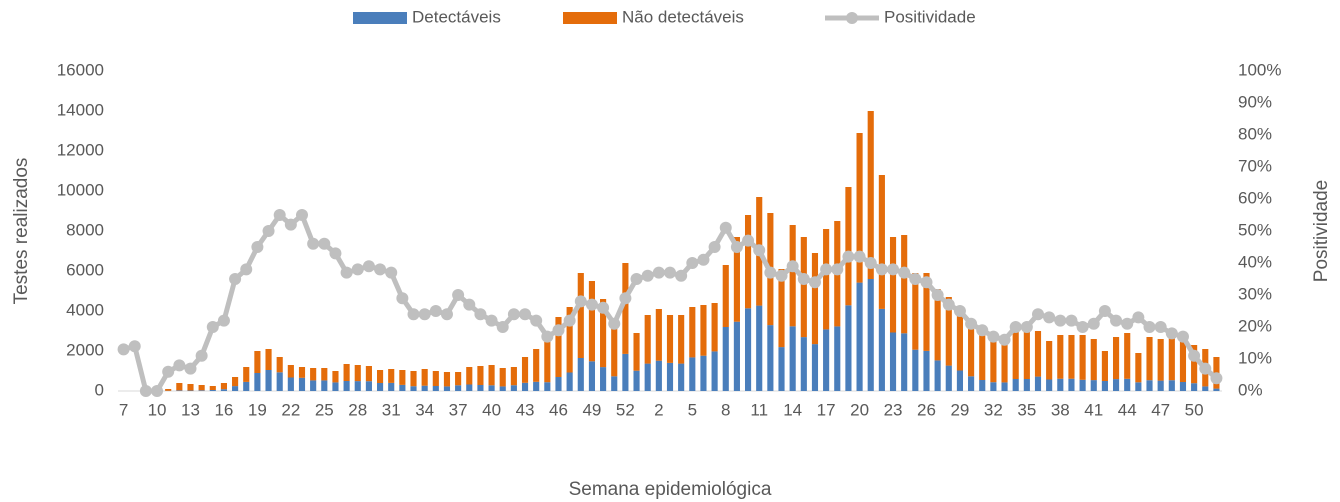 This screenshot has width=1340, height=502. Describe the element at coordinates (357, 409) in the screenshot. I see `x-tick-label: 28` at that location.